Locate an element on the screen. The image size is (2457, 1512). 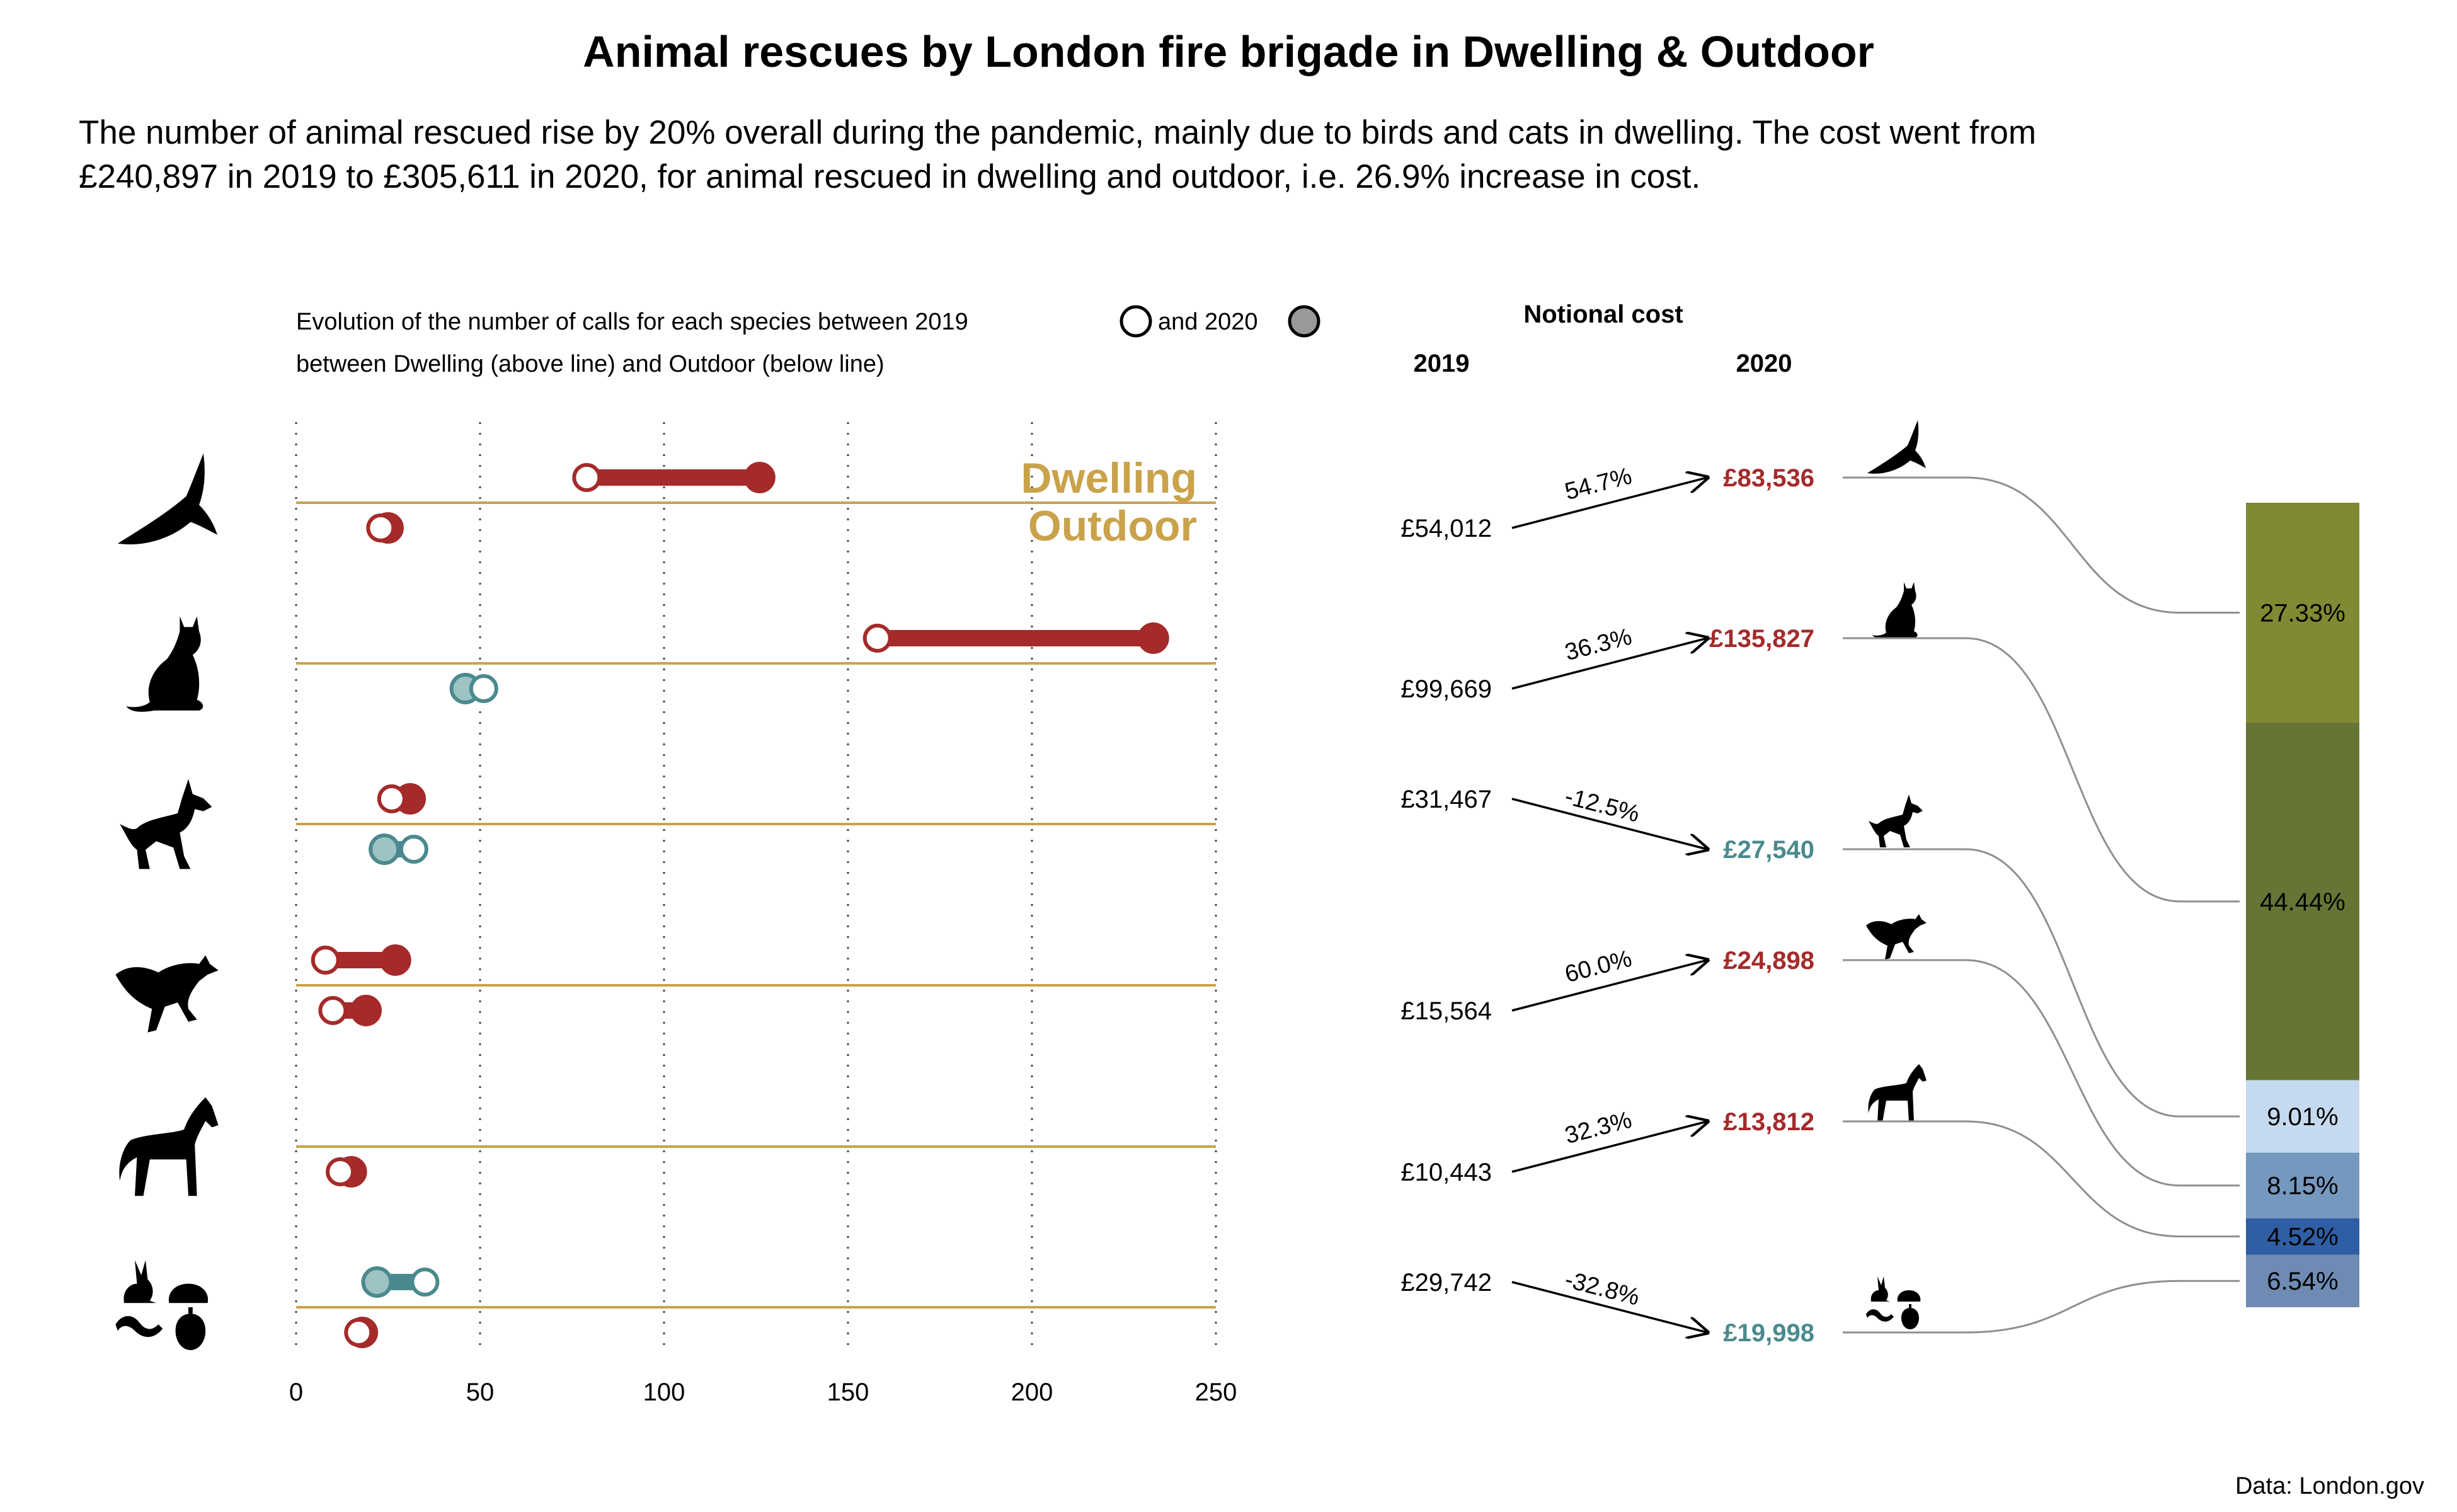
x-tick-label: 100 is located at coordinates (664, 1392).